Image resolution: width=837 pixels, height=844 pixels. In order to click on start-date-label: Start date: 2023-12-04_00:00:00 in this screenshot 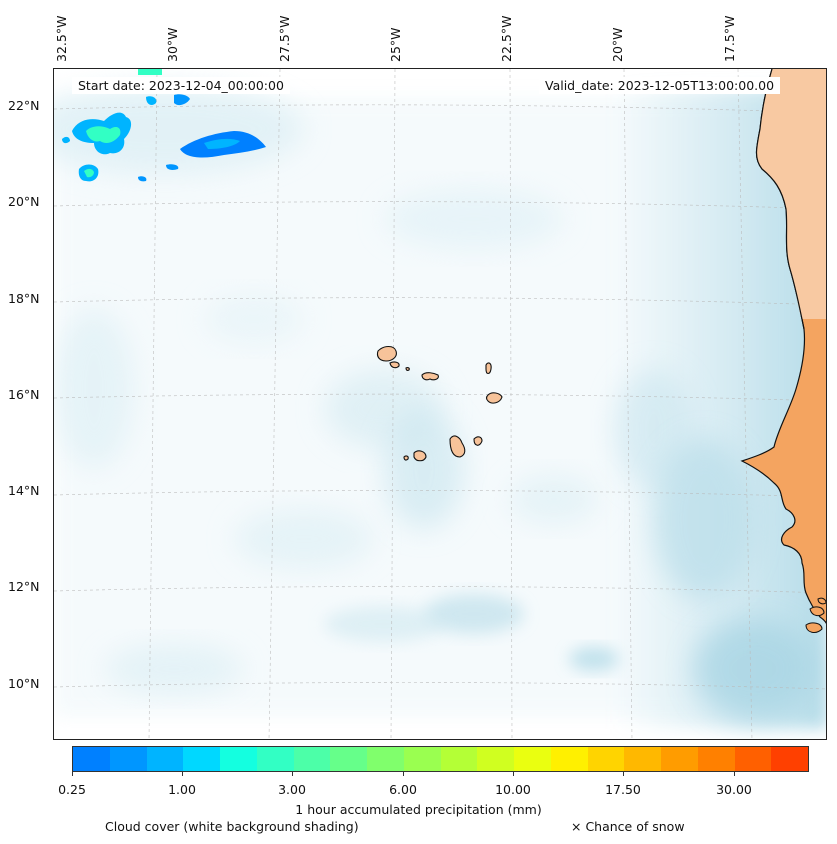, I will do `click(181, 85)`.